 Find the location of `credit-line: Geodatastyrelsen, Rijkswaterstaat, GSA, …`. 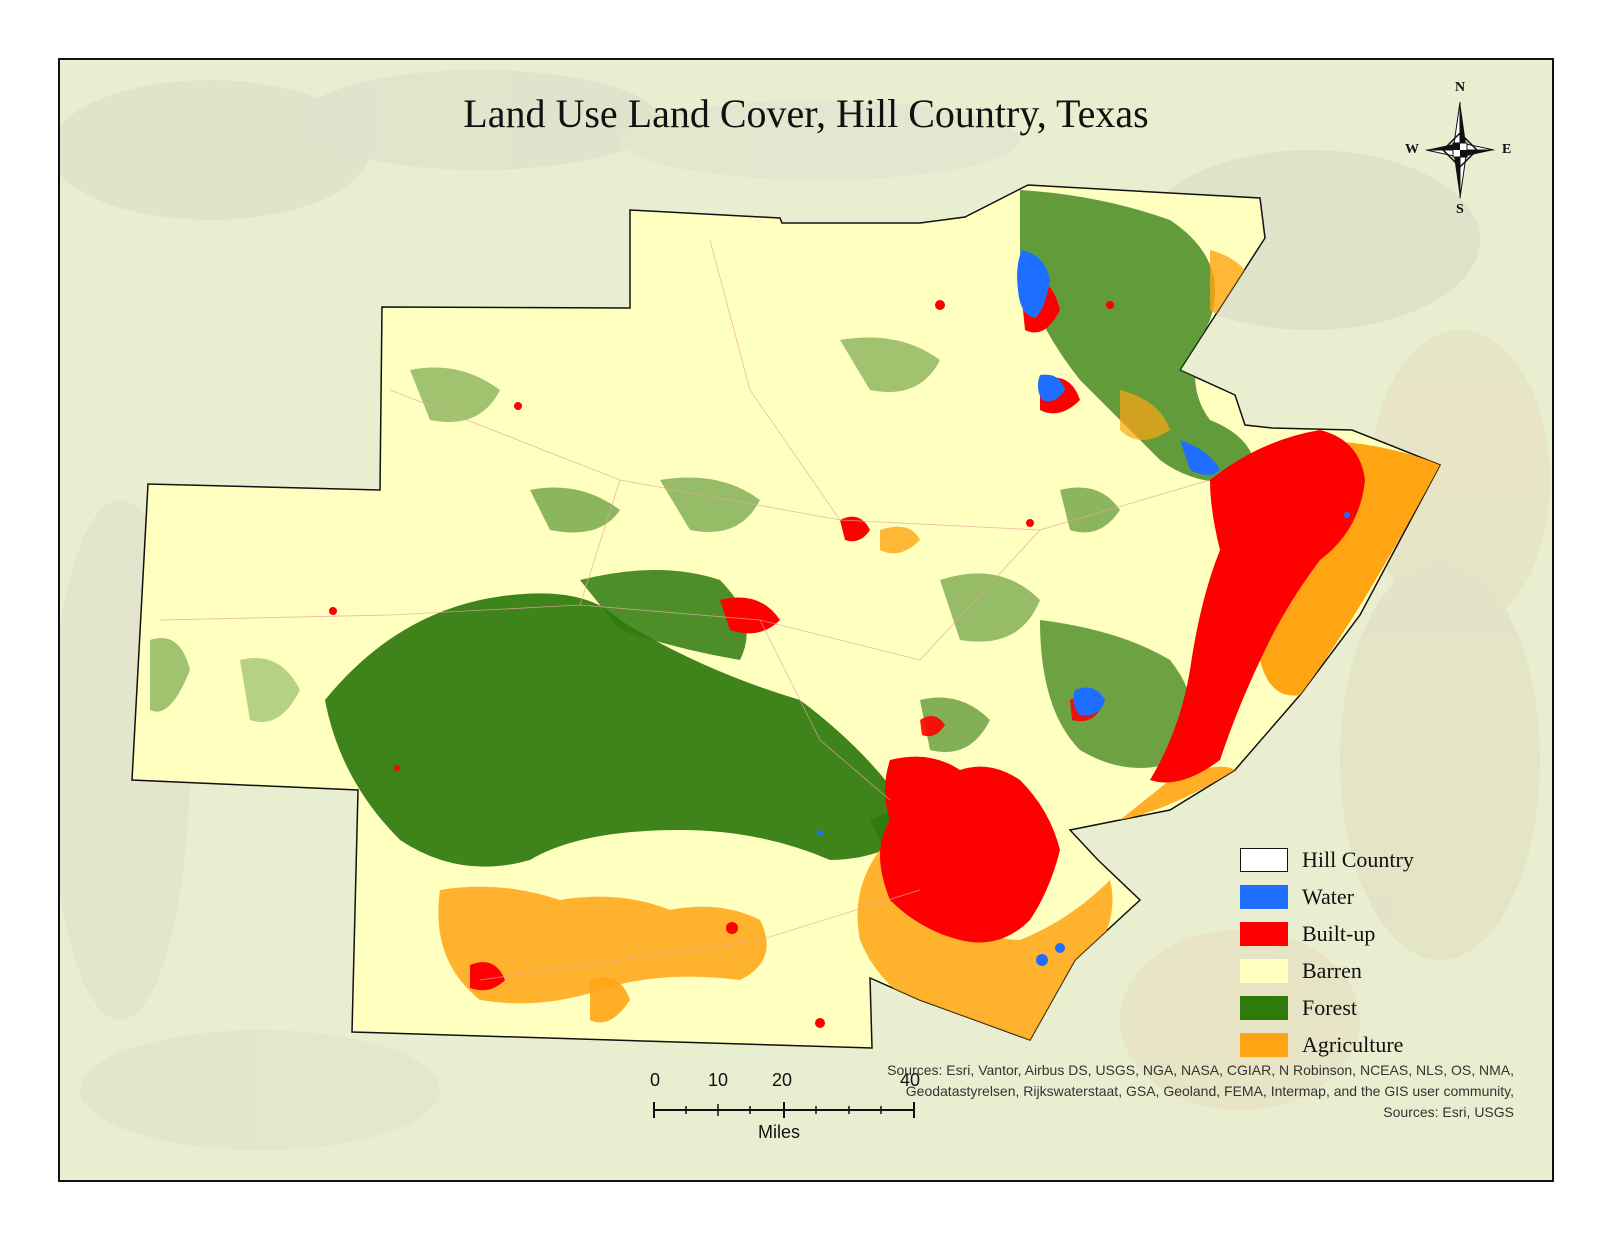

credit-line: Geodatastyrelsen, Rijkswaterstaat, GSA, … is located at coordinates (1209, 1091).